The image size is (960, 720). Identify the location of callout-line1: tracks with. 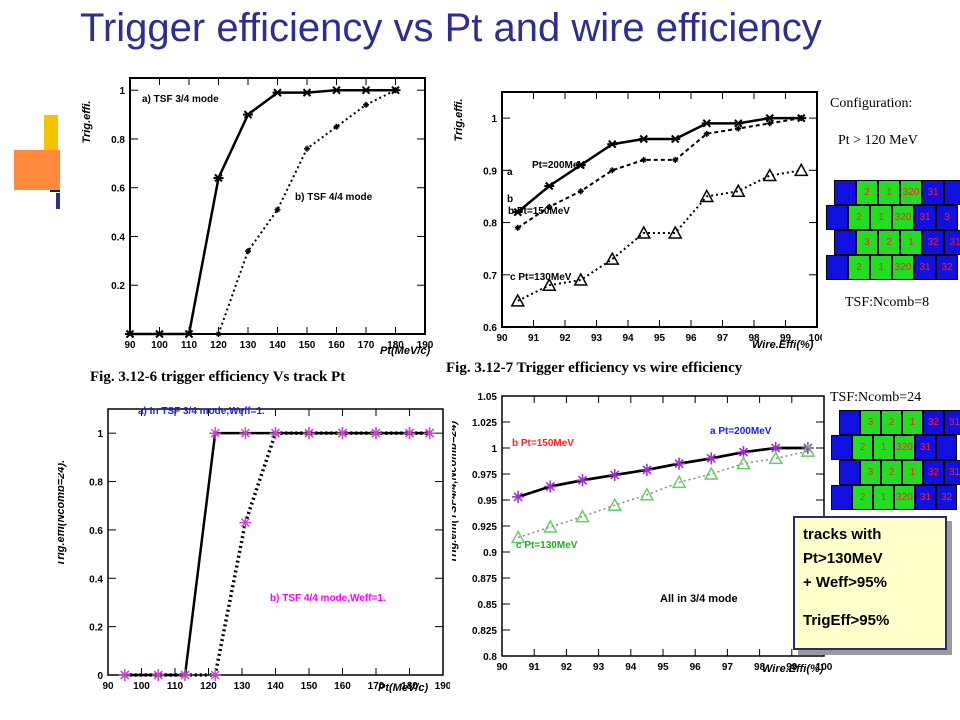
(842, 534).